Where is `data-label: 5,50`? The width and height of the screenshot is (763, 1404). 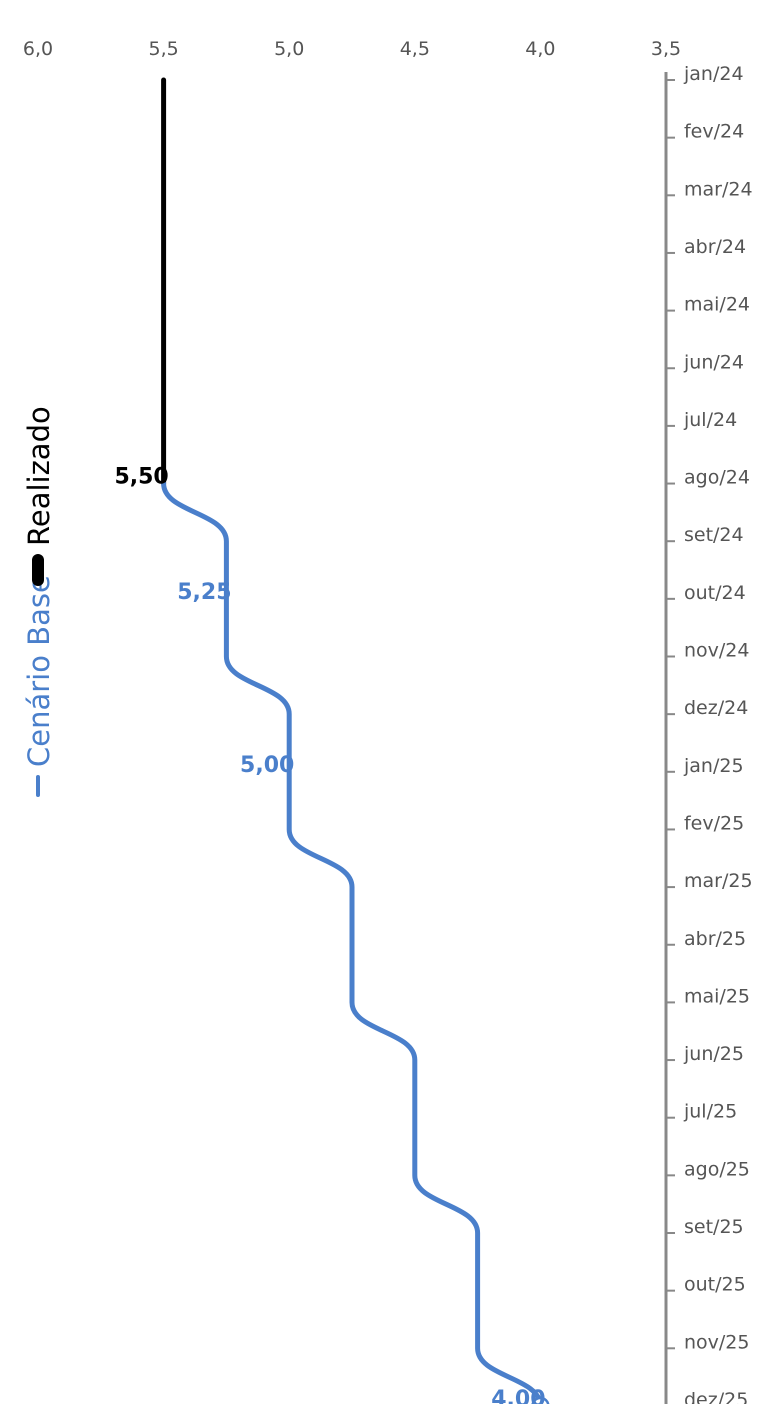 data-label: 5,50 is located at coordinates (141, 477).